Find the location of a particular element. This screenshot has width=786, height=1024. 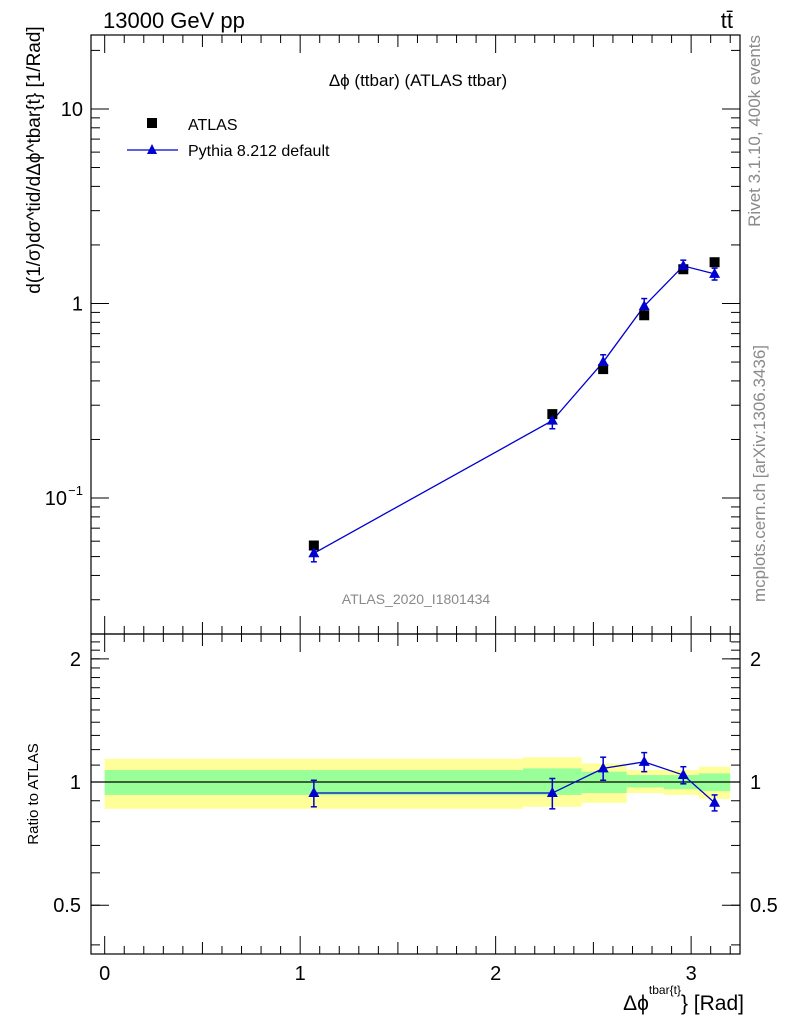

legend-atlas-marker is located at coordinates (152, 123).